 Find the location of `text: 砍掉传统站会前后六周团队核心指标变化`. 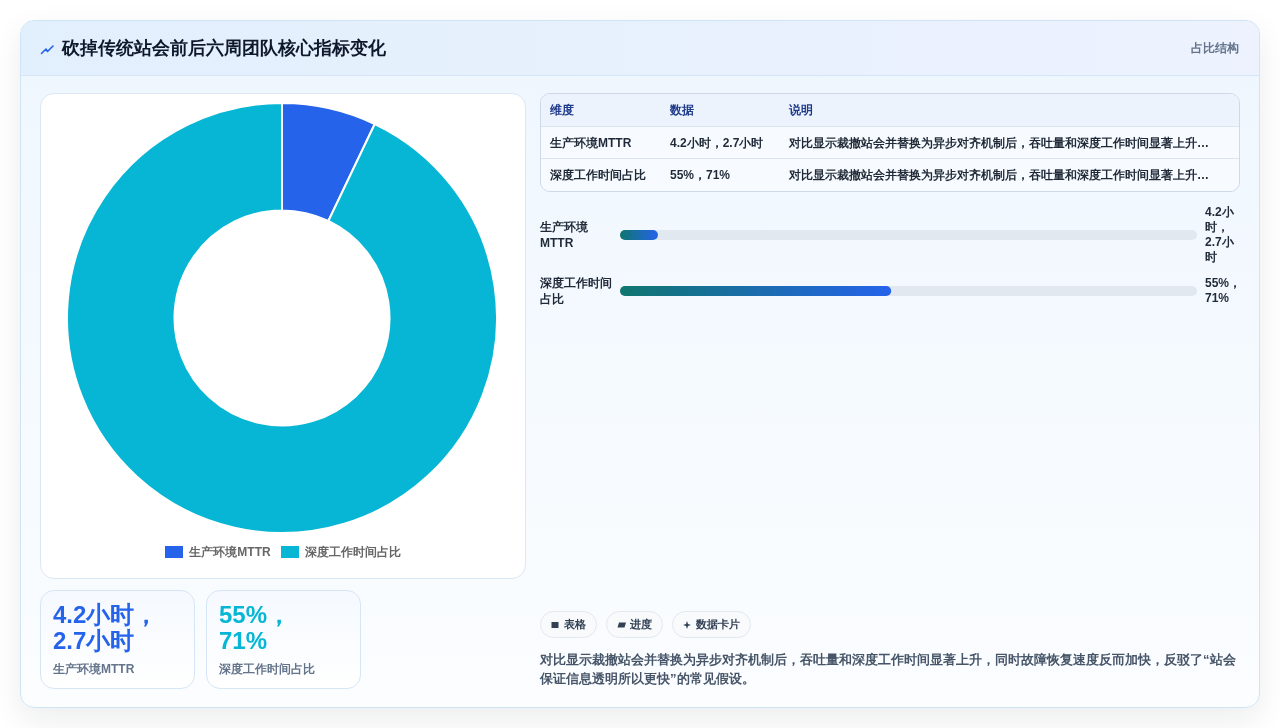

text: 砍掉传统站会前后六周团队核心指标变化 is located at coordinates (224, 48).